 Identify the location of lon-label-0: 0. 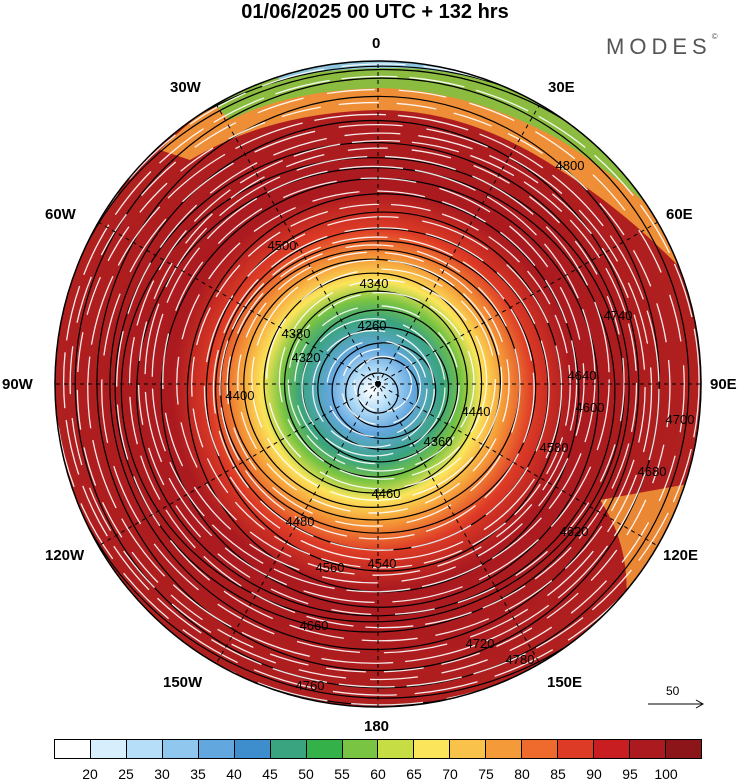
(376, 43).